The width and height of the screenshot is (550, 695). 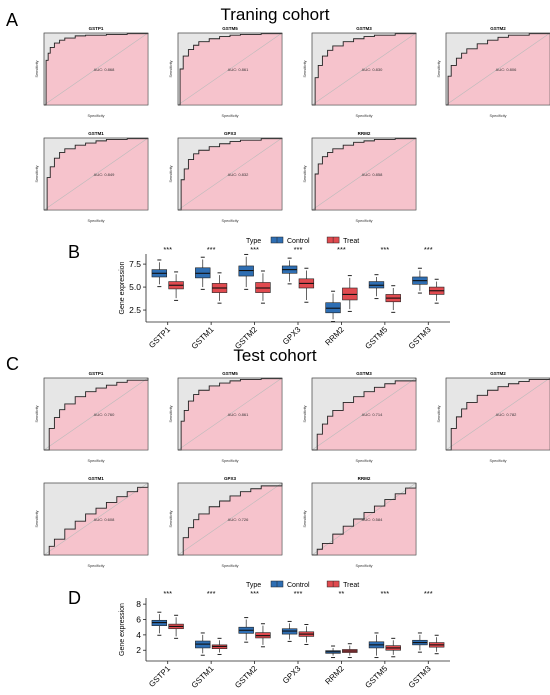 I want to click on panel-d-letter: D, so click(x=74, y=598).